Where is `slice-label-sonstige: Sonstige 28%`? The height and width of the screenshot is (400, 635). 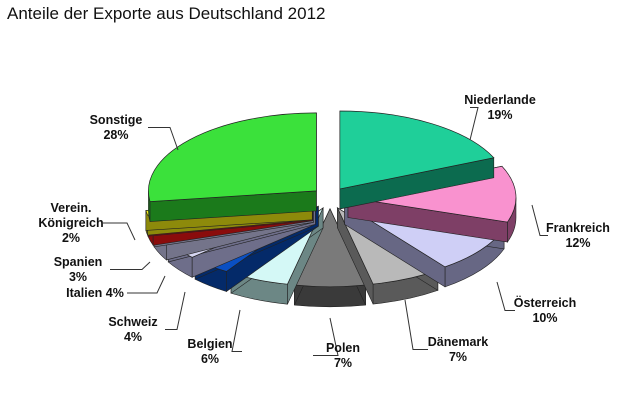 slice-label-sonstige: Sonstige 28% is located at coordinates (116, 127).